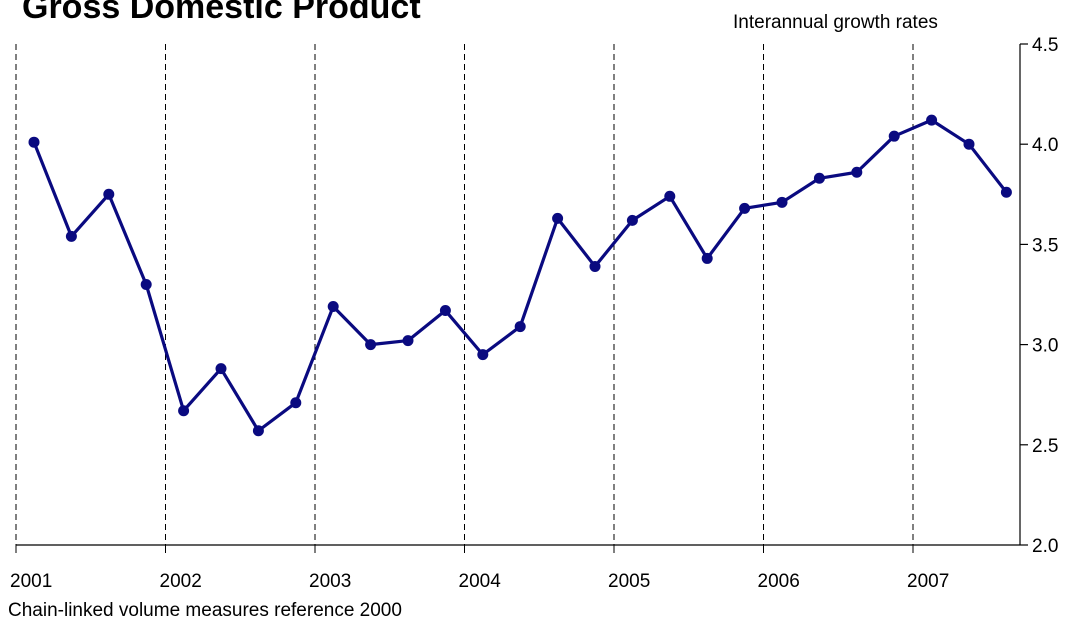  Describe the element at coordinates (1045, 296) in the screenshot. I see `y-tick-labels: 2.0 2.5 3.0 3.5 4.0 4.5` at that location.